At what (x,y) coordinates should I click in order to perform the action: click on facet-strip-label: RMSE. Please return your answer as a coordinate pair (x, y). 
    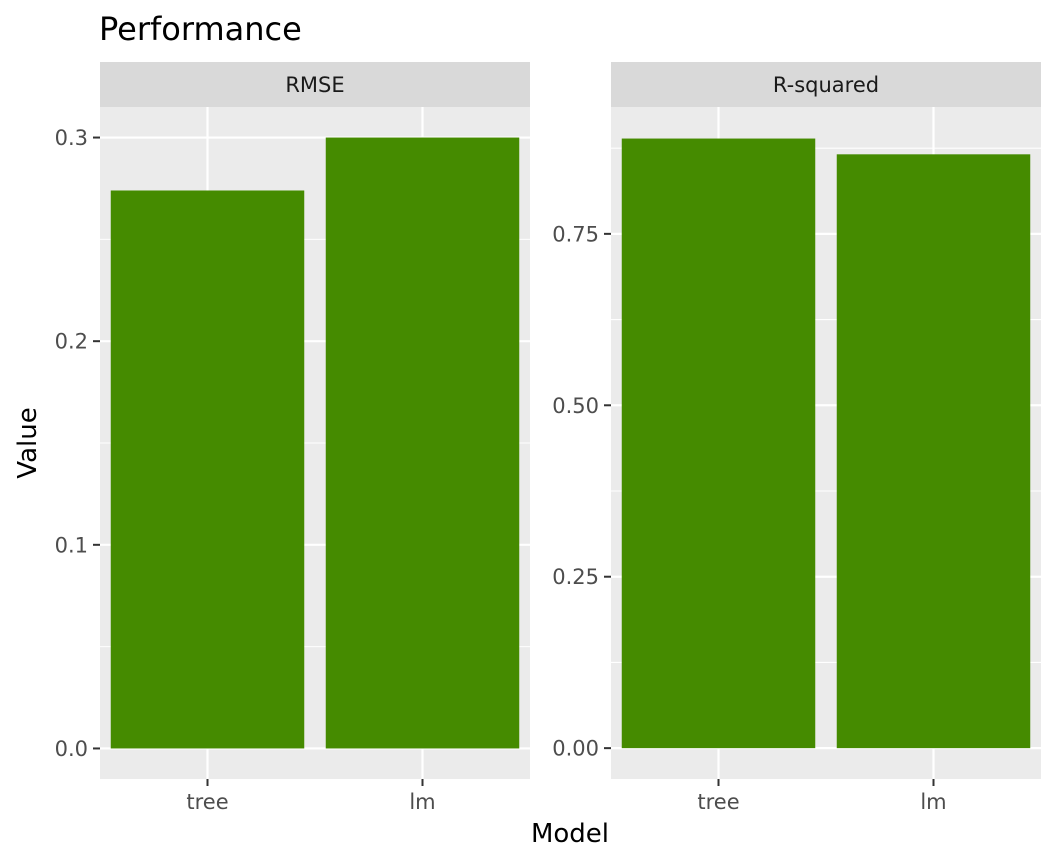
    Looking at the image, I should click on (314, 85).